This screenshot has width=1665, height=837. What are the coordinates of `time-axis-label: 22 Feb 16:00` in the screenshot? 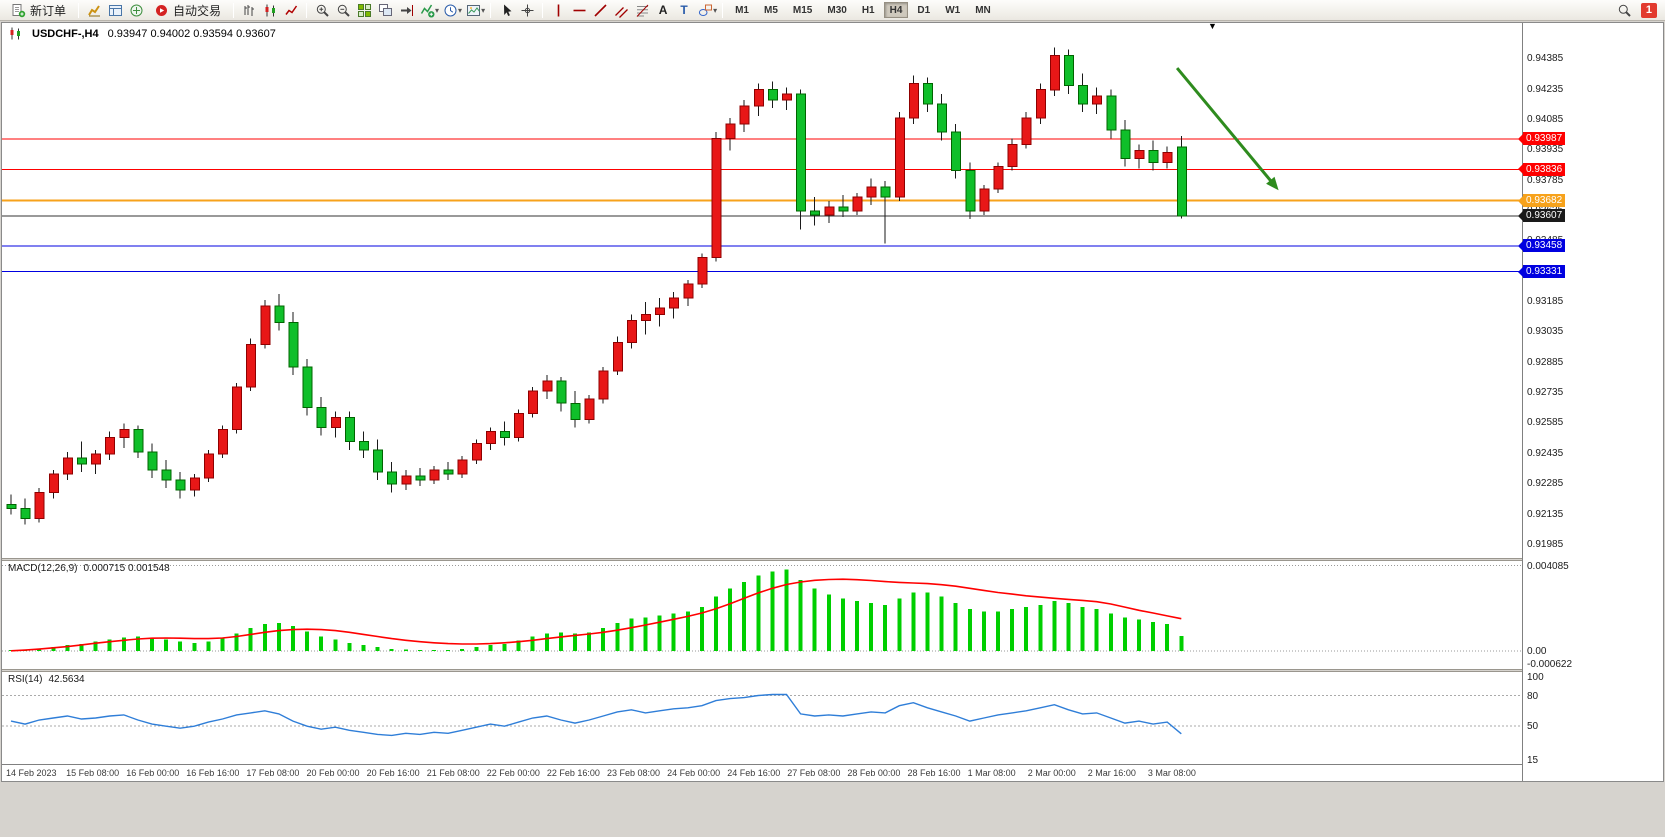 It's located at (573, 773).